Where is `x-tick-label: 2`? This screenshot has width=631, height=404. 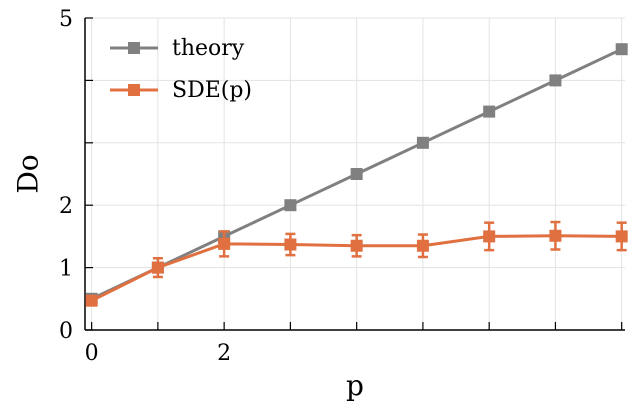
x-tick-label: 2 is located at coordinates (224, 353).